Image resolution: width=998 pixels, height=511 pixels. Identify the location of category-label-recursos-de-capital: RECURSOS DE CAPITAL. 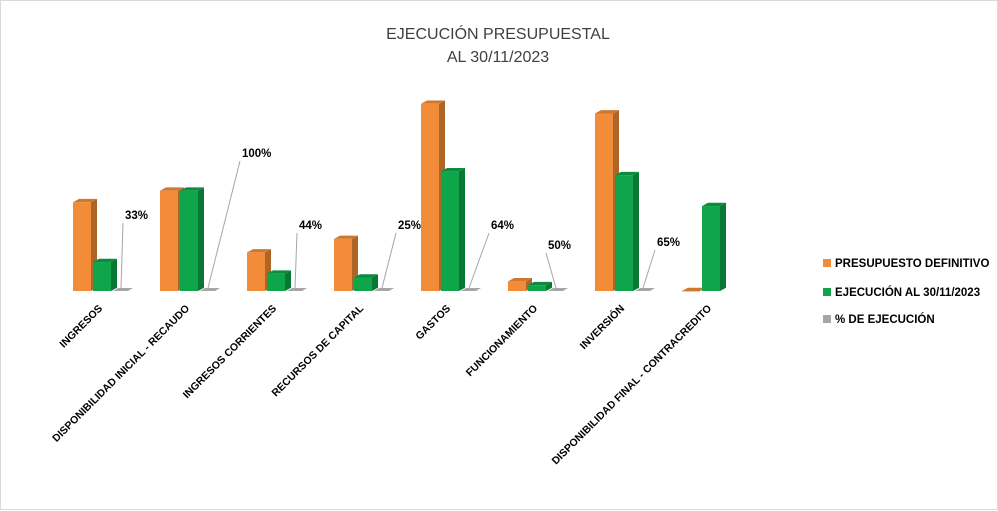
(317, 350).